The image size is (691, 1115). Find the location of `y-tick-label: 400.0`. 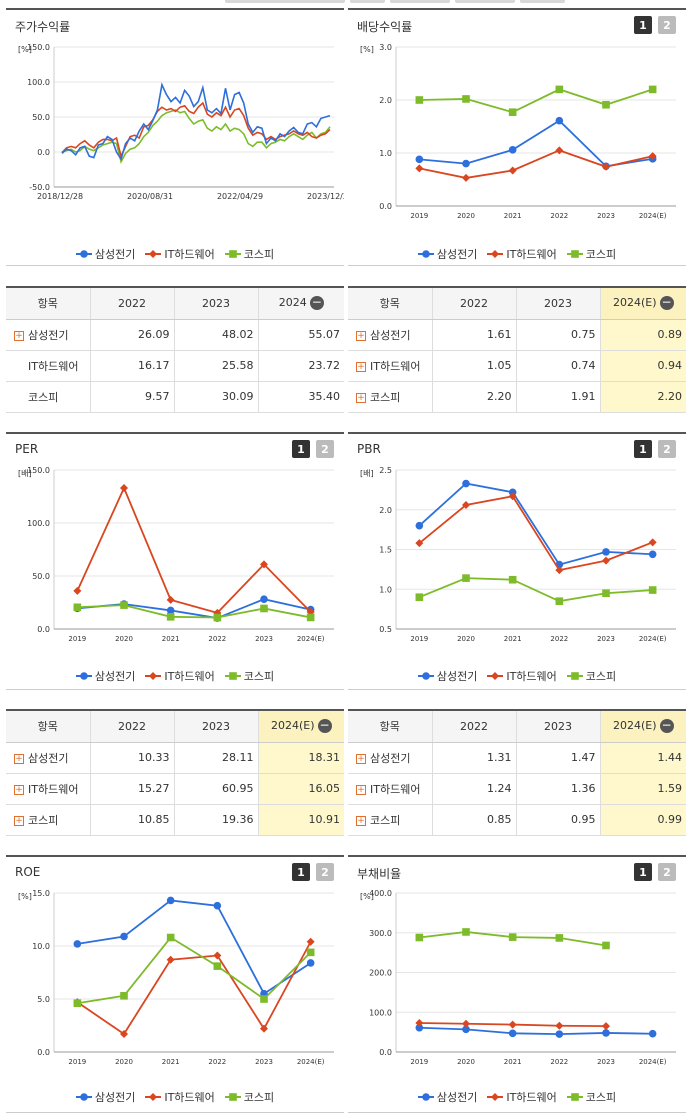

y-tick-label: 400.0 is located at coordinates (380, 893).